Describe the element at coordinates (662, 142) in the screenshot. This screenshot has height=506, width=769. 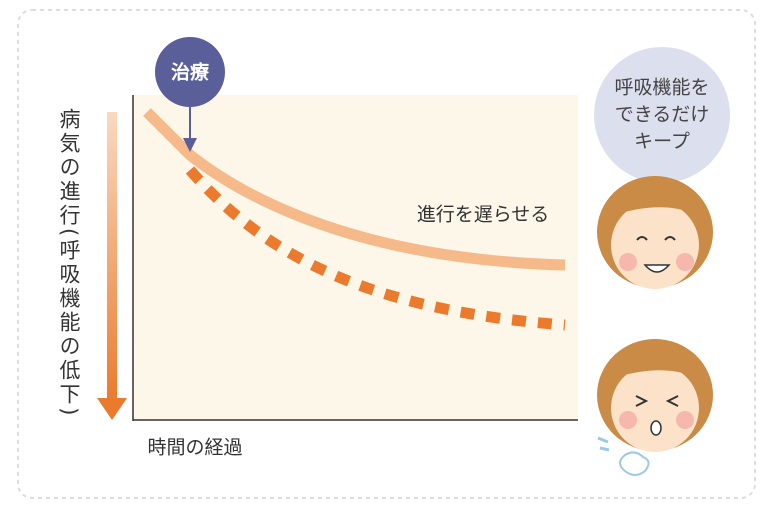
I see `bubble-line: キープ` at that location.